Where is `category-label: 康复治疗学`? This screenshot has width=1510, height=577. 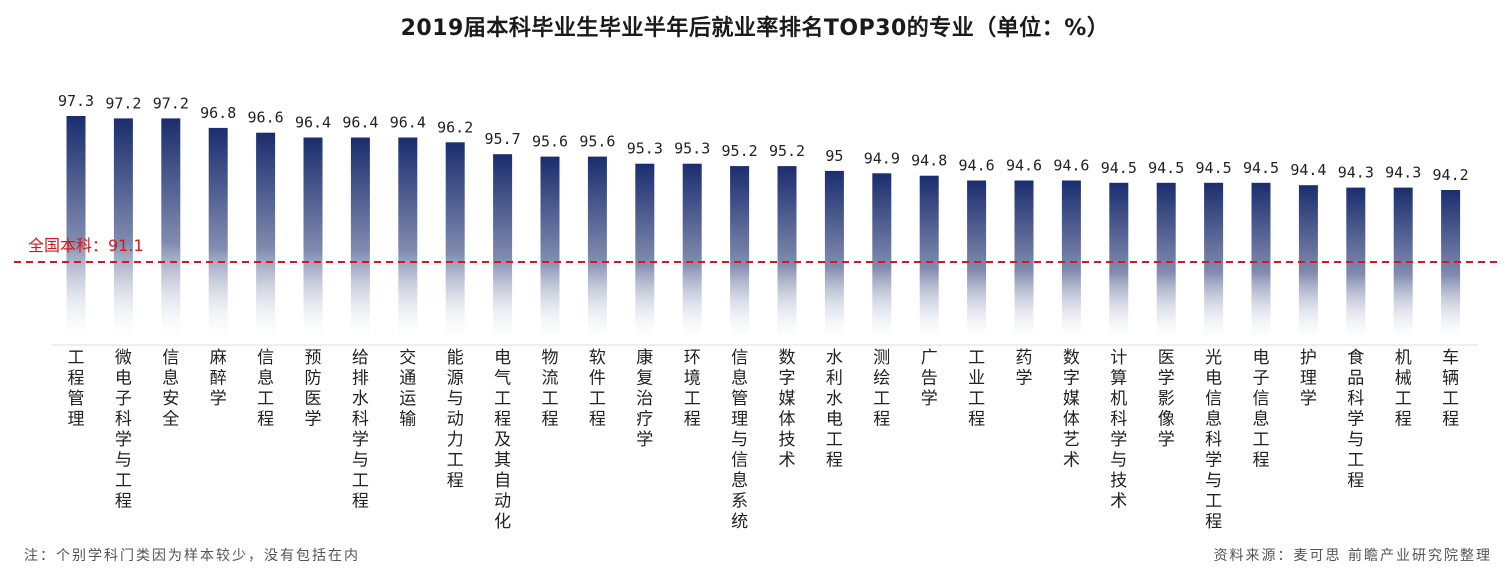 category-label: 康复治疗学 is located at coordinates (644, 399).